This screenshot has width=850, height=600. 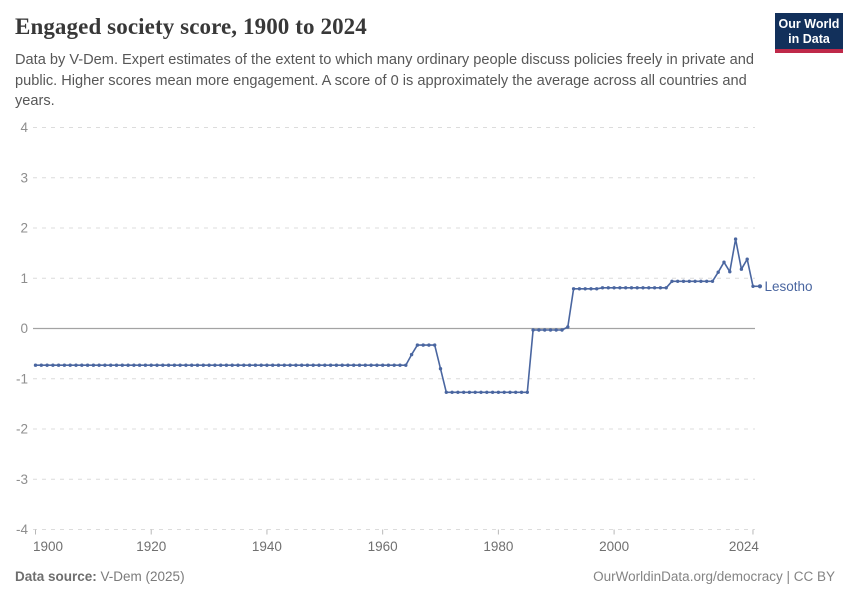 I want to click on y-tick-label: 0, so click(x=24, y=328).